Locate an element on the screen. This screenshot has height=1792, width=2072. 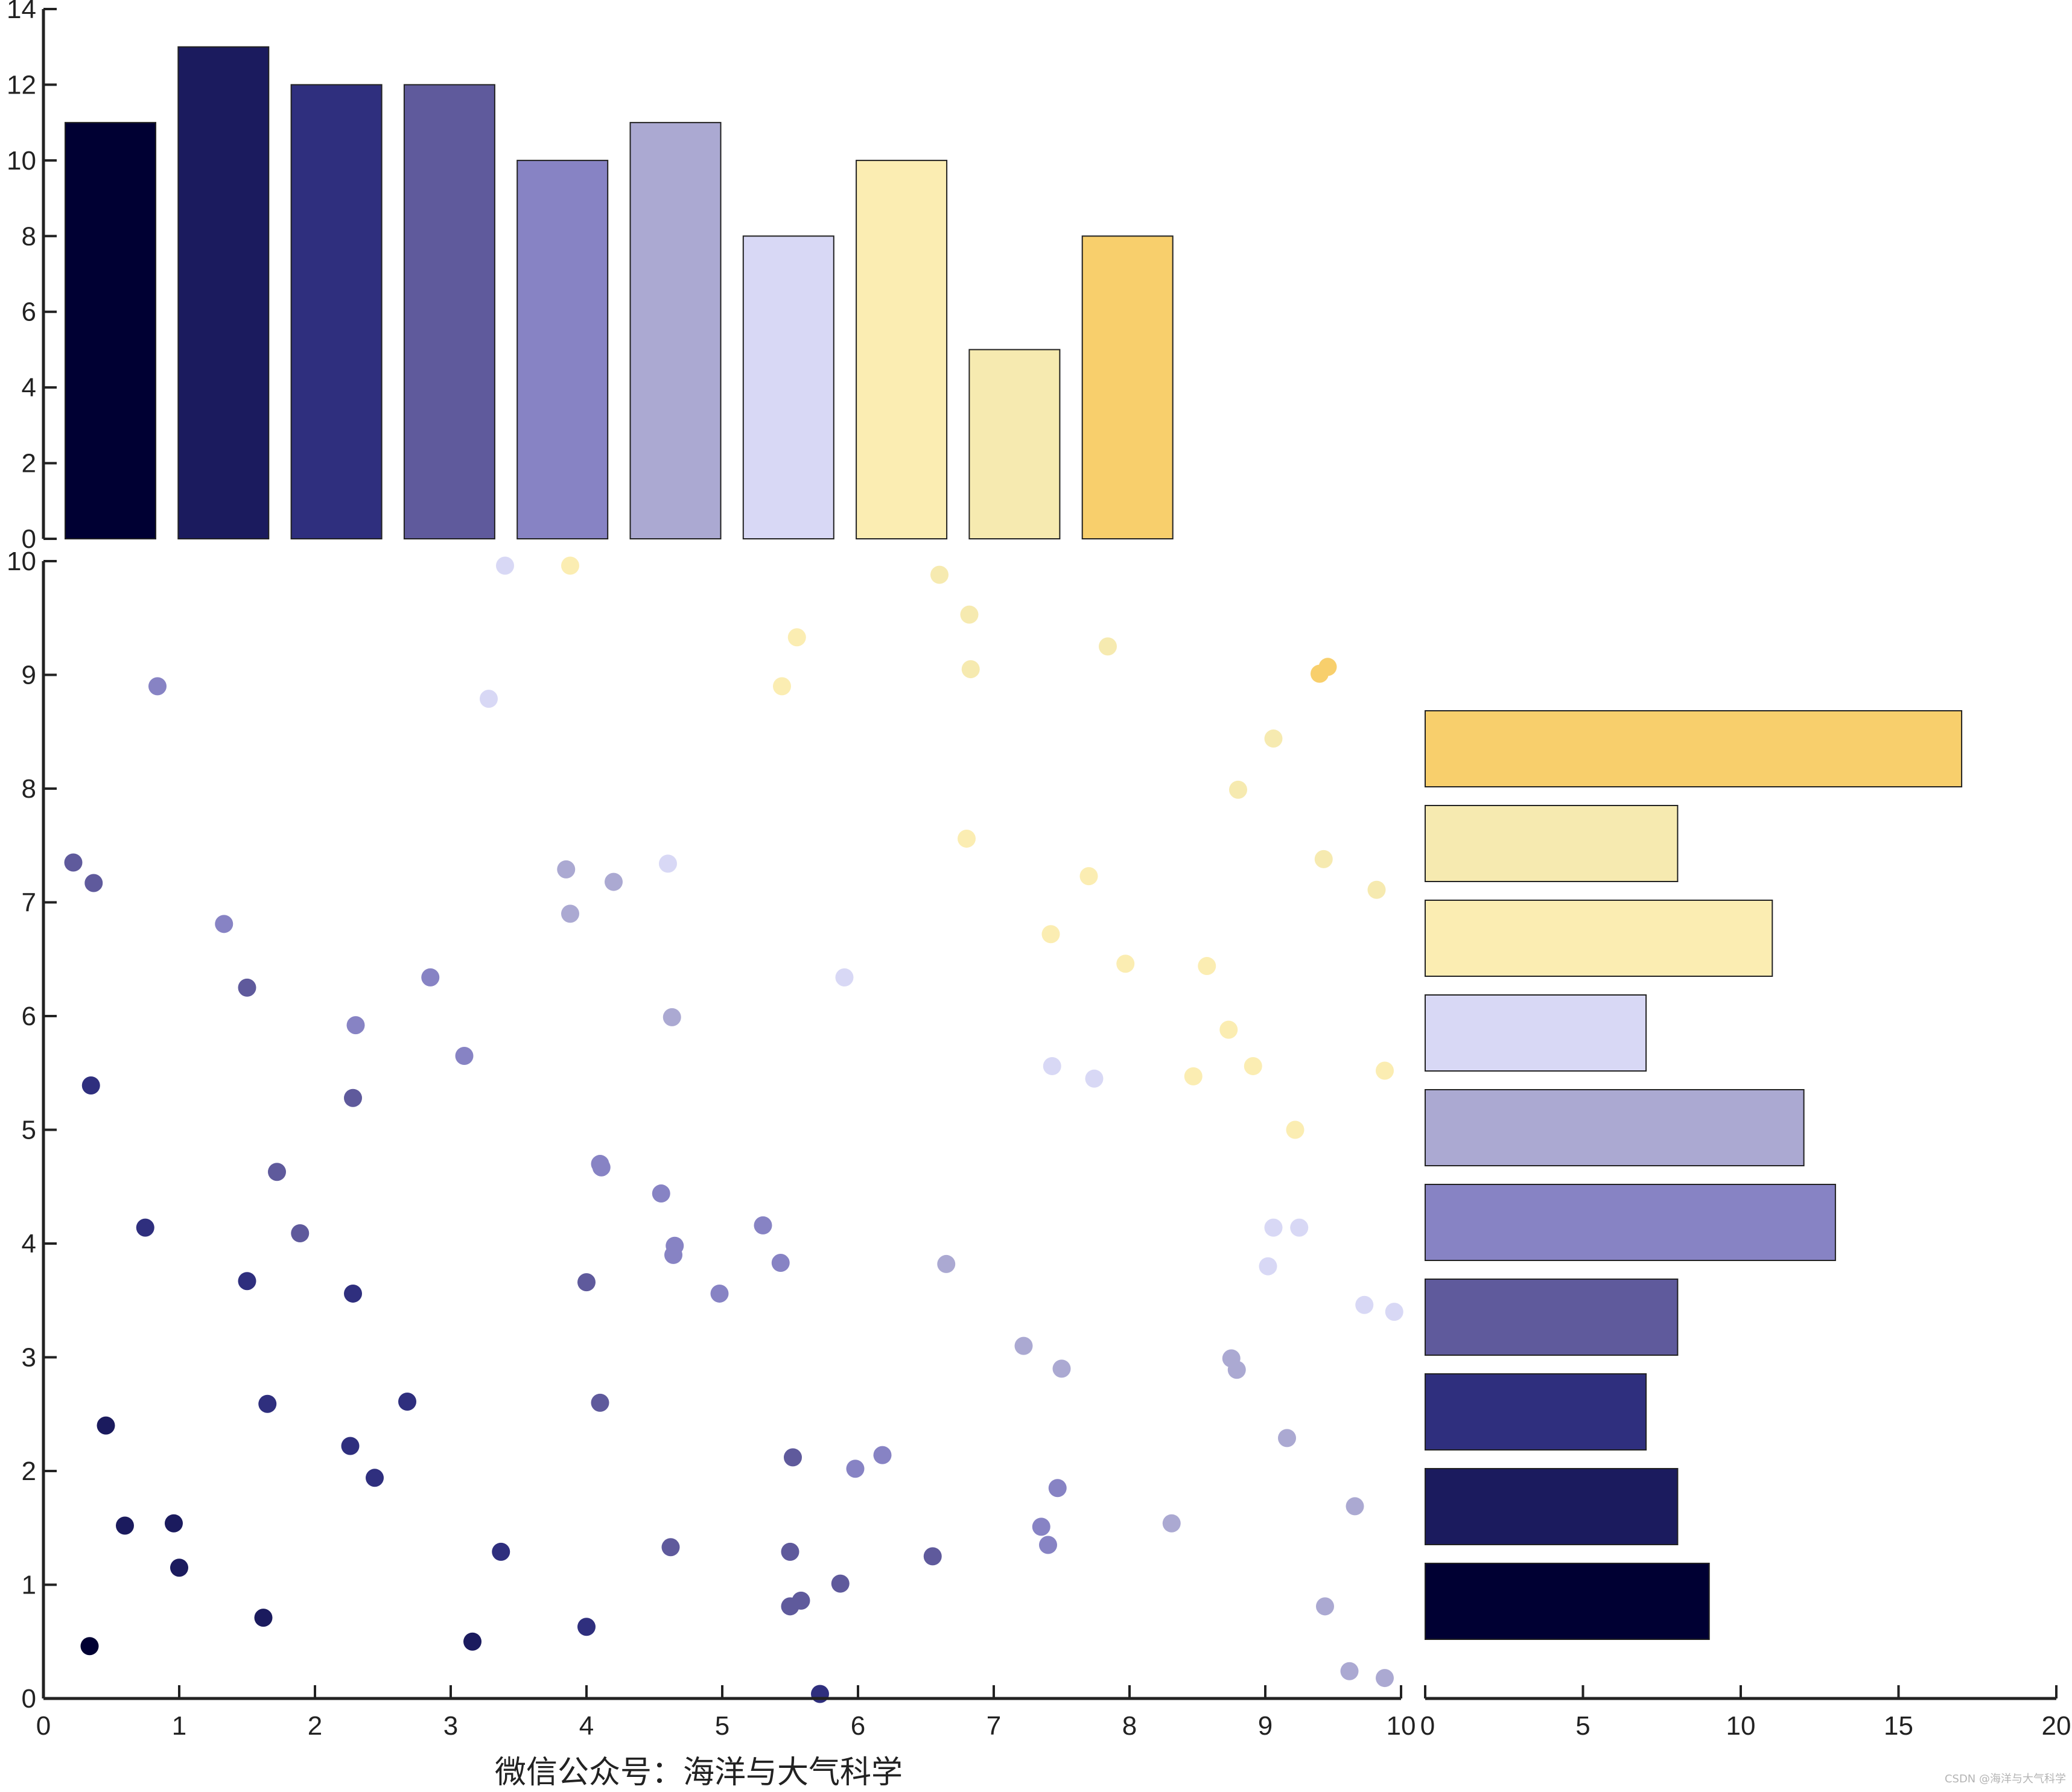
scatter-x-tick-label: 8 is located at coordinates (1129, 1726).